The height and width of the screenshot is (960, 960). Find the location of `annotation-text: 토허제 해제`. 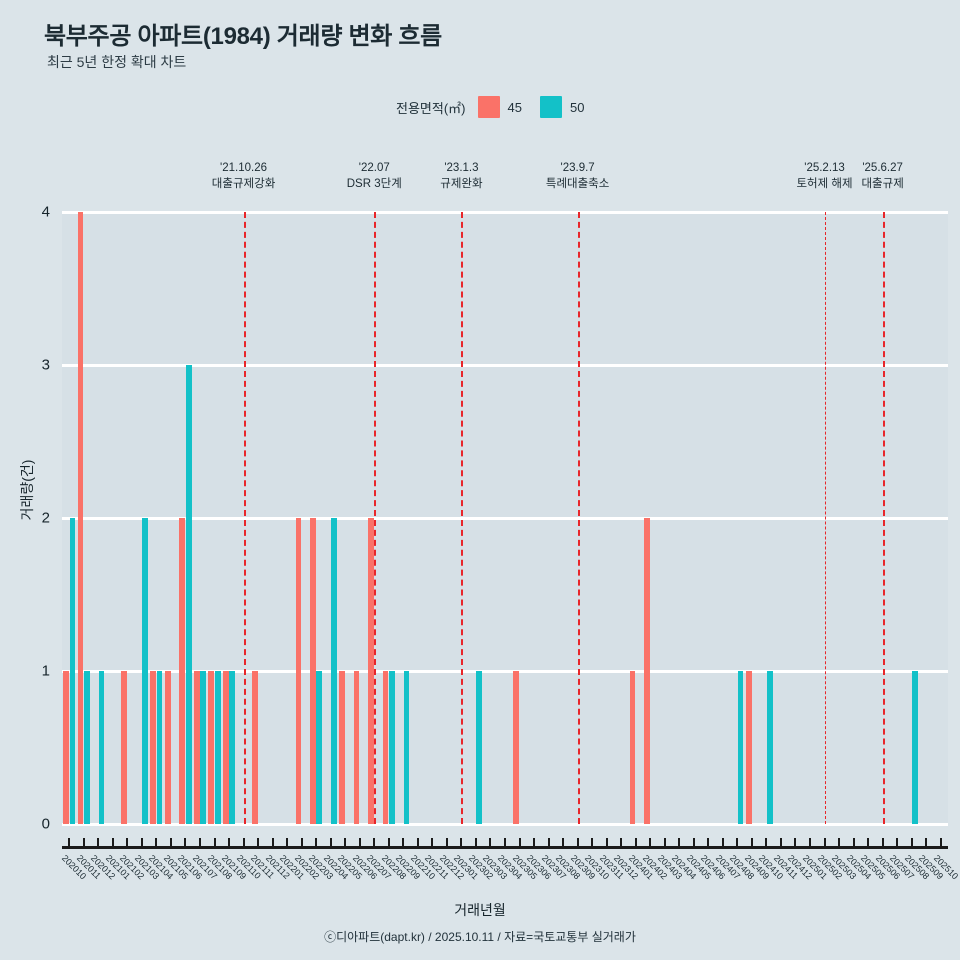

annotation-text: 토허제 해제 is located at coordinates (824, 184).